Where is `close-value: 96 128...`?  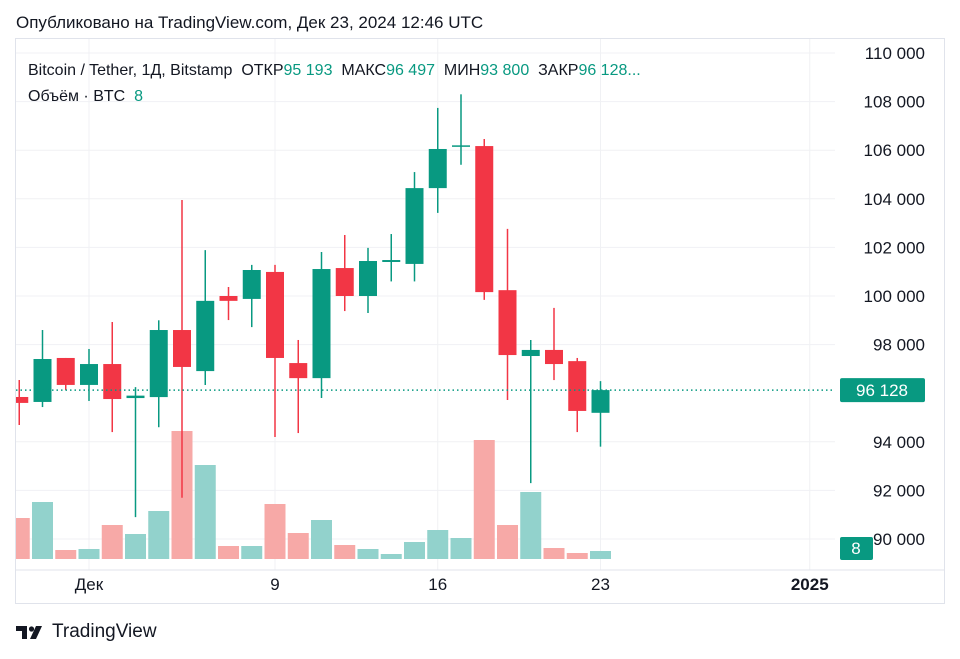 close-value: 96 128... is located at coordinates (609, 70).